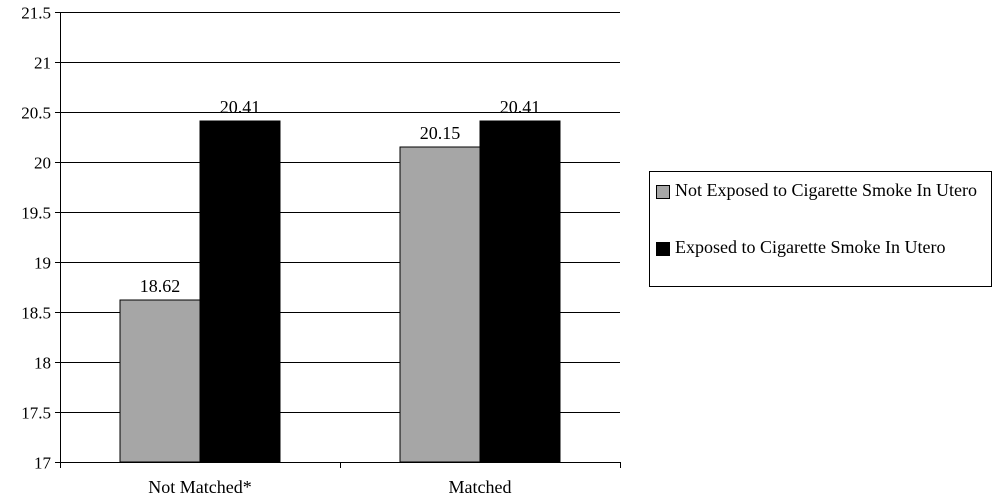 The height and width of the screenshot is (502, 1000). What do you see at coordinates (199, 487) in the screenshot?
I see `x-category-label: Not Matched*` at bounding box center [199, 487].